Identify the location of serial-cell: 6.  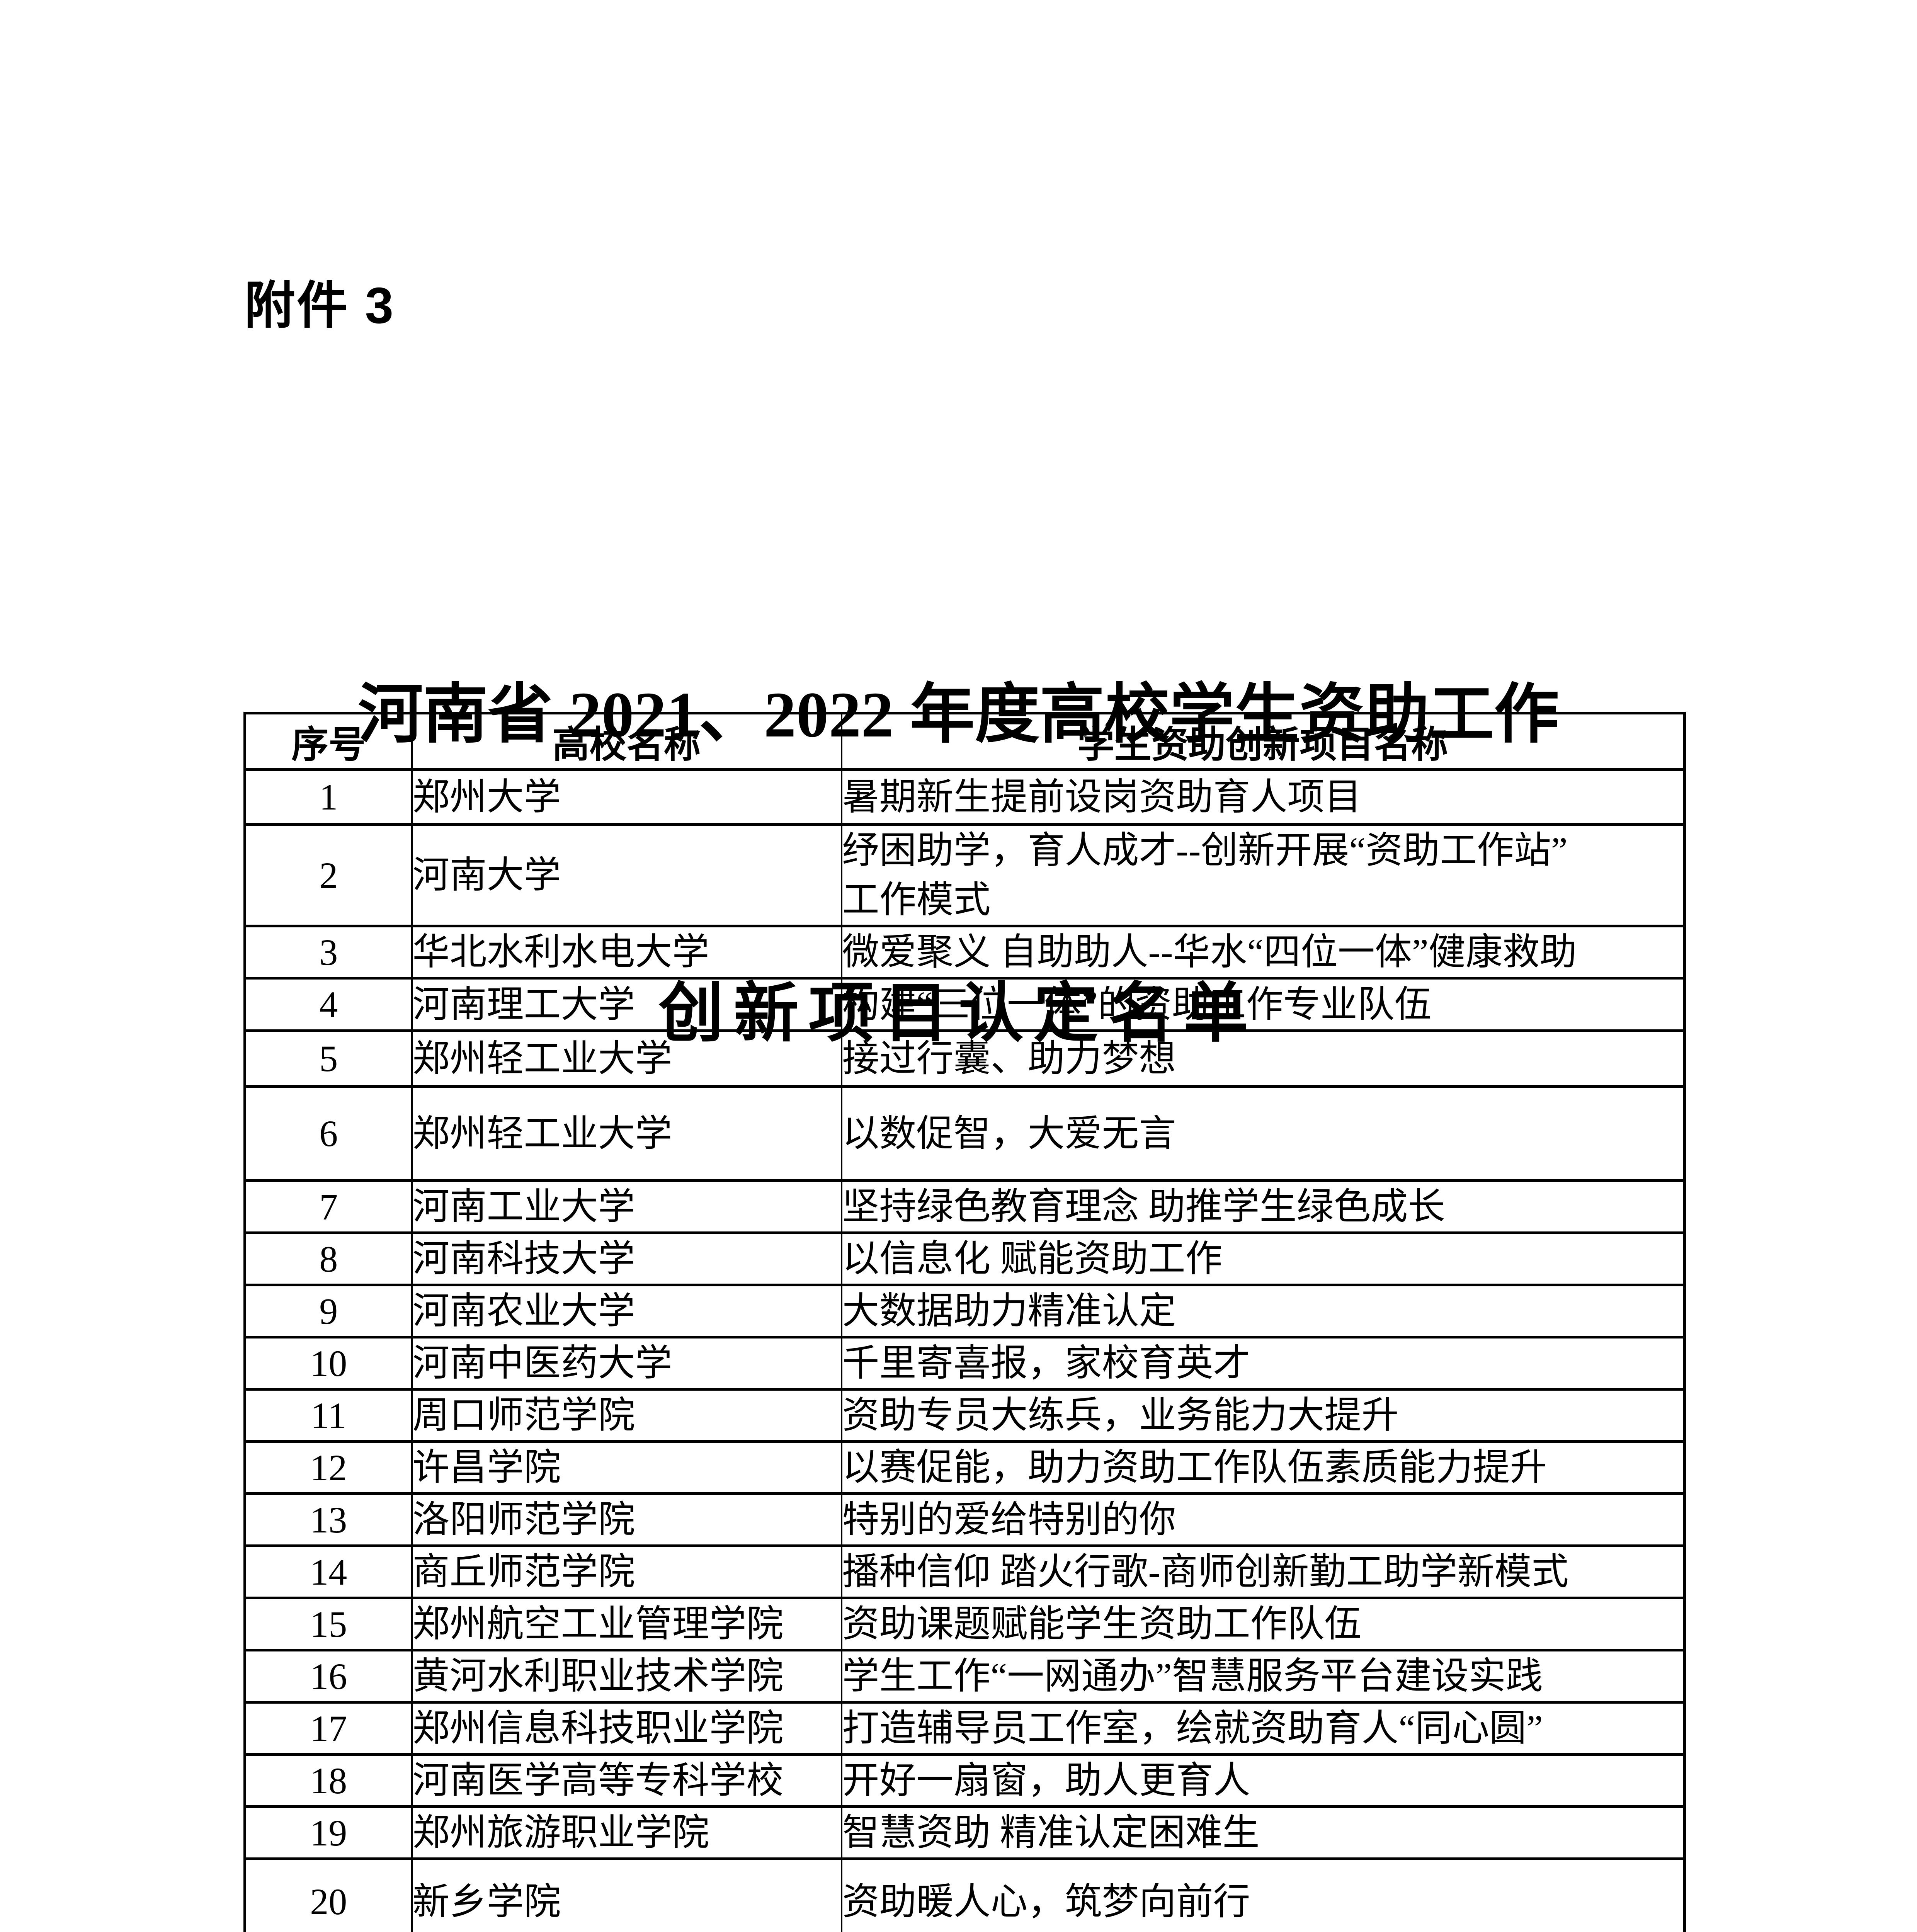
(328, 1134).